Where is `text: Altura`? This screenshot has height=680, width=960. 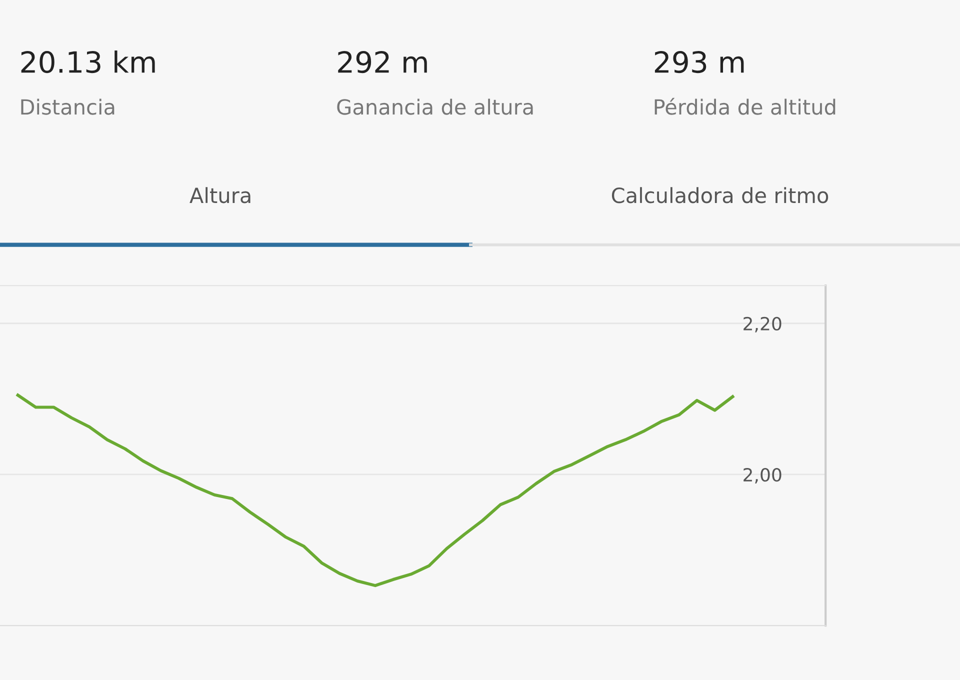
text: Altura is located at coordinates (220, 195).